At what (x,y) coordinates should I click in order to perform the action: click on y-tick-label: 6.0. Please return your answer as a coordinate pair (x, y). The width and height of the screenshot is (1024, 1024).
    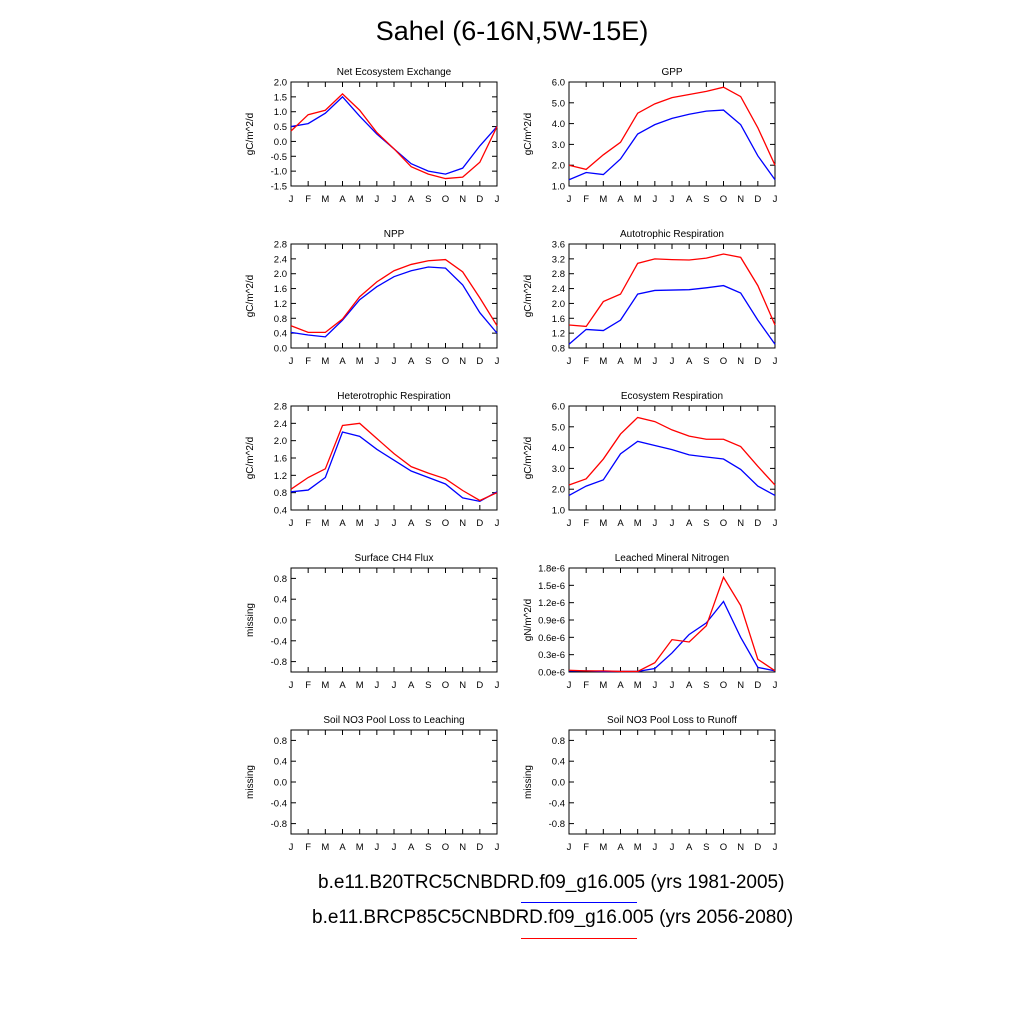
    Looking at the image, I should click on (558, 83).